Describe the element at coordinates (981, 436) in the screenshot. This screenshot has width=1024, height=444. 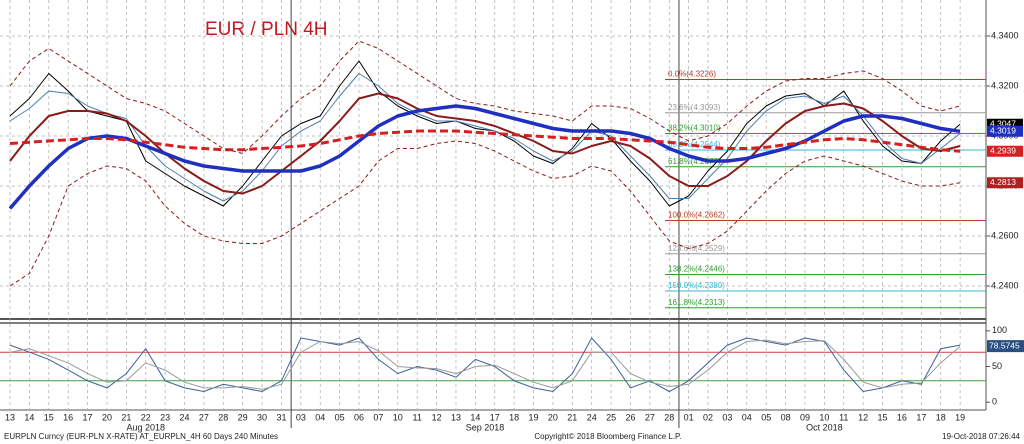
I see `footer: 19-Oct-2018 07:26:44` at that location.